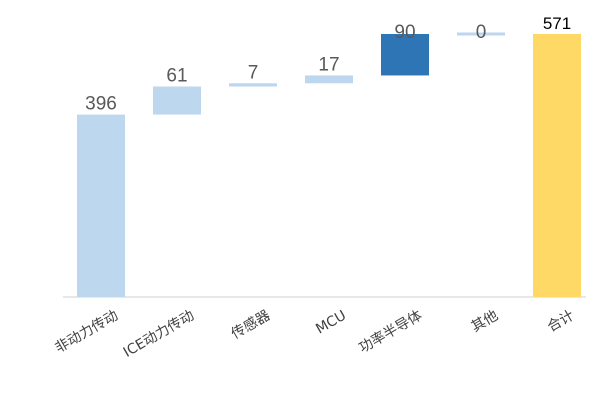 The width and height of the screenshot is (590, 394). I want to click on value-label-1: 396, so click(101, 104).